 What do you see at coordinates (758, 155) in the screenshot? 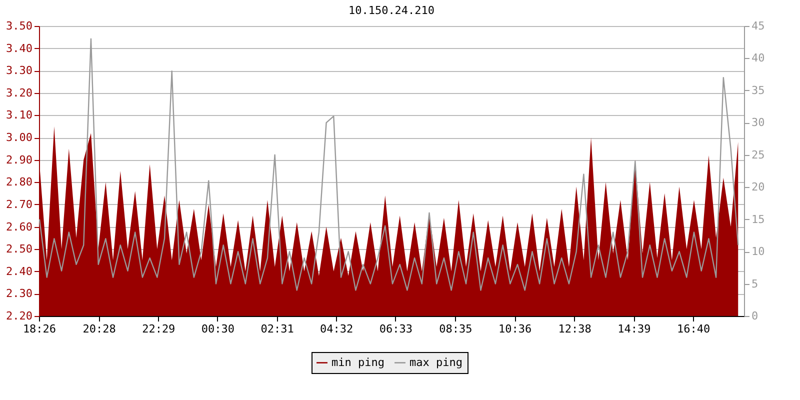
I see `y2-tick-label: 25` at bounding box center [758, 155].